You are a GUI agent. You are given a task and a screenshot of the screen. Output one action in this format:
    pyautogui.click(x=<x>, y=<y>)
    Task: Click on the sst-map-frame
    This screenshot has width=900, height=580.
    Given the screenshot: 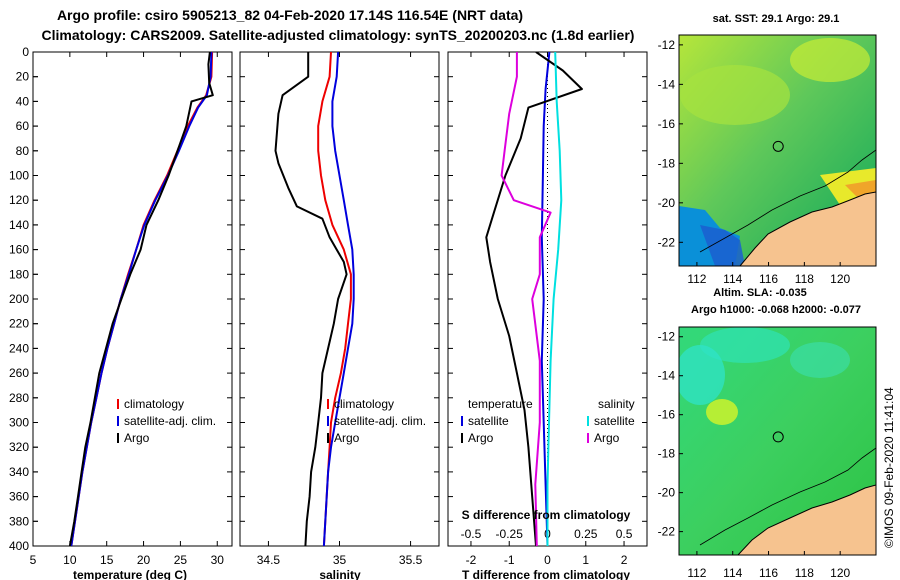 What is the action you would take?
    pyautogui.click(x=777, y=150)
    